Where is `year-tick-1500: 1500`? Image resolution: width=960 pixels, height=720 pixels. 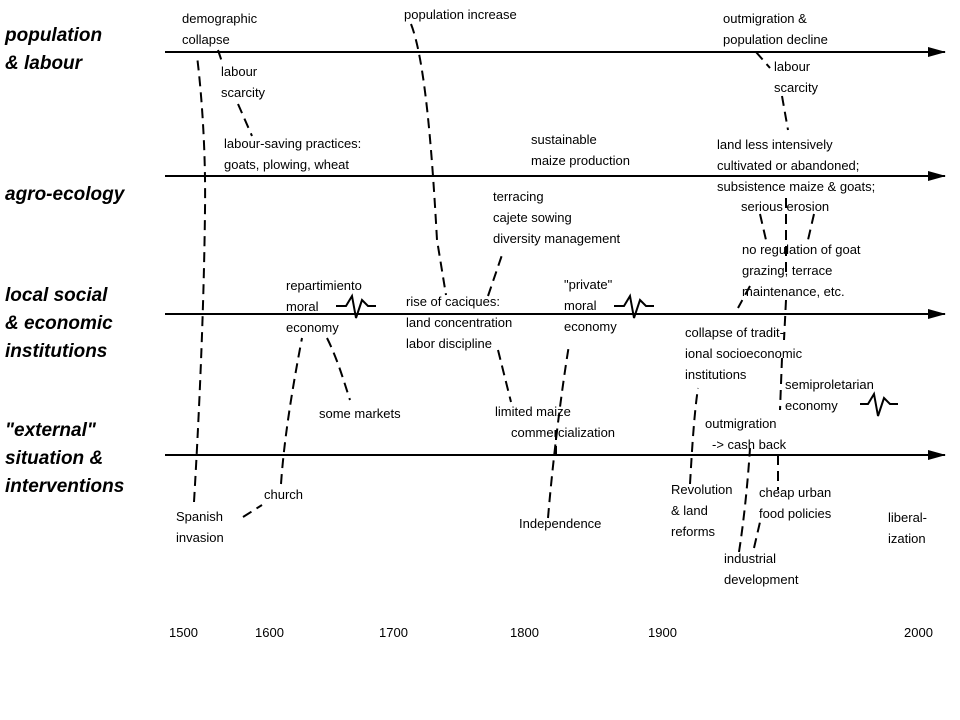
year-tick-1500: 1500 is located at coordinates (183, 632).